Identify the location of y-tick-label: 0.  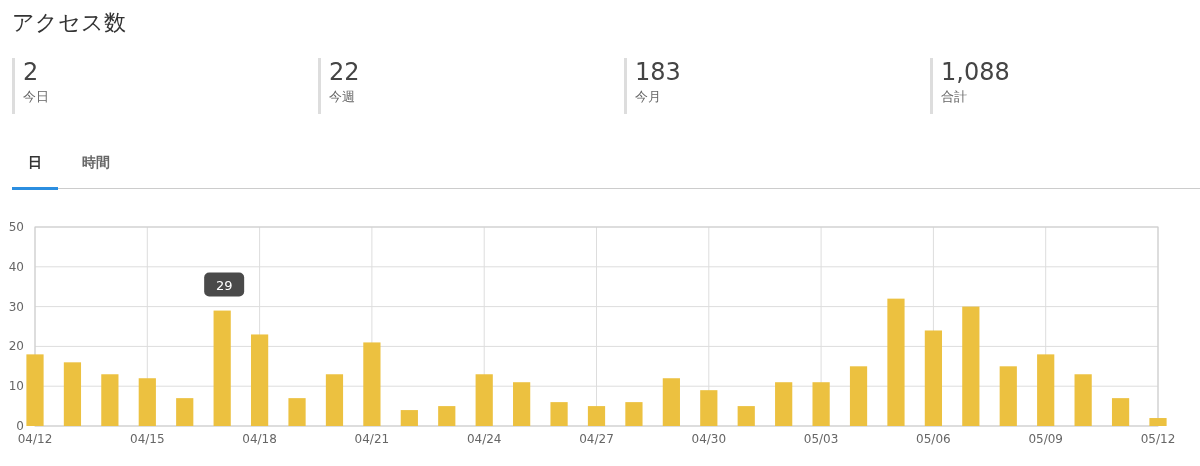
(20, 426).